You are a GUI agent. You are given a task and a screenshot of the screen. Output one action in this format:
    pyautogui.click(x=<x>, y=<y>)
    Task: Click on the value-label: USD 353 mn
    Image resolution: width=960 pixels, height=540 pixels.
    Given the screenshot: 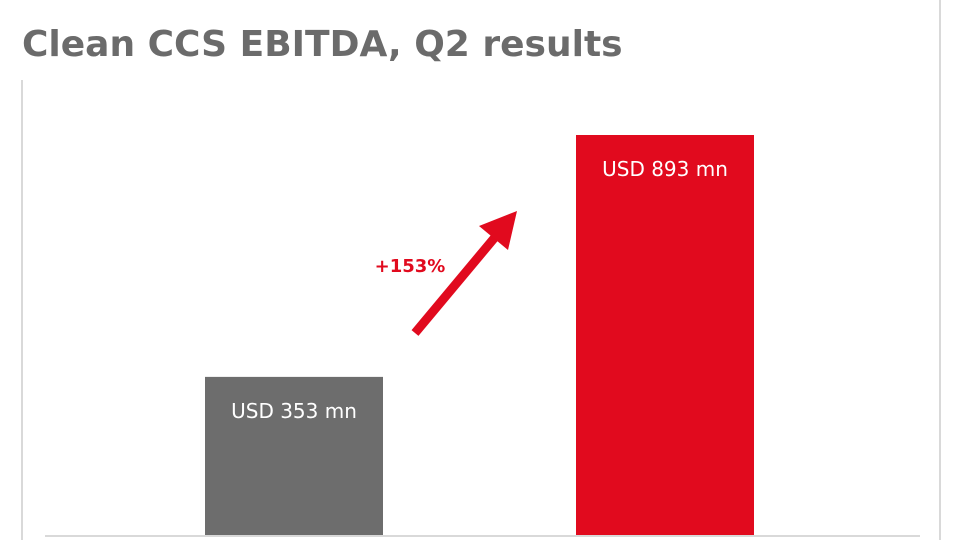 What is the action you would take?
    pyautogui.click(x=294, y=411)
    